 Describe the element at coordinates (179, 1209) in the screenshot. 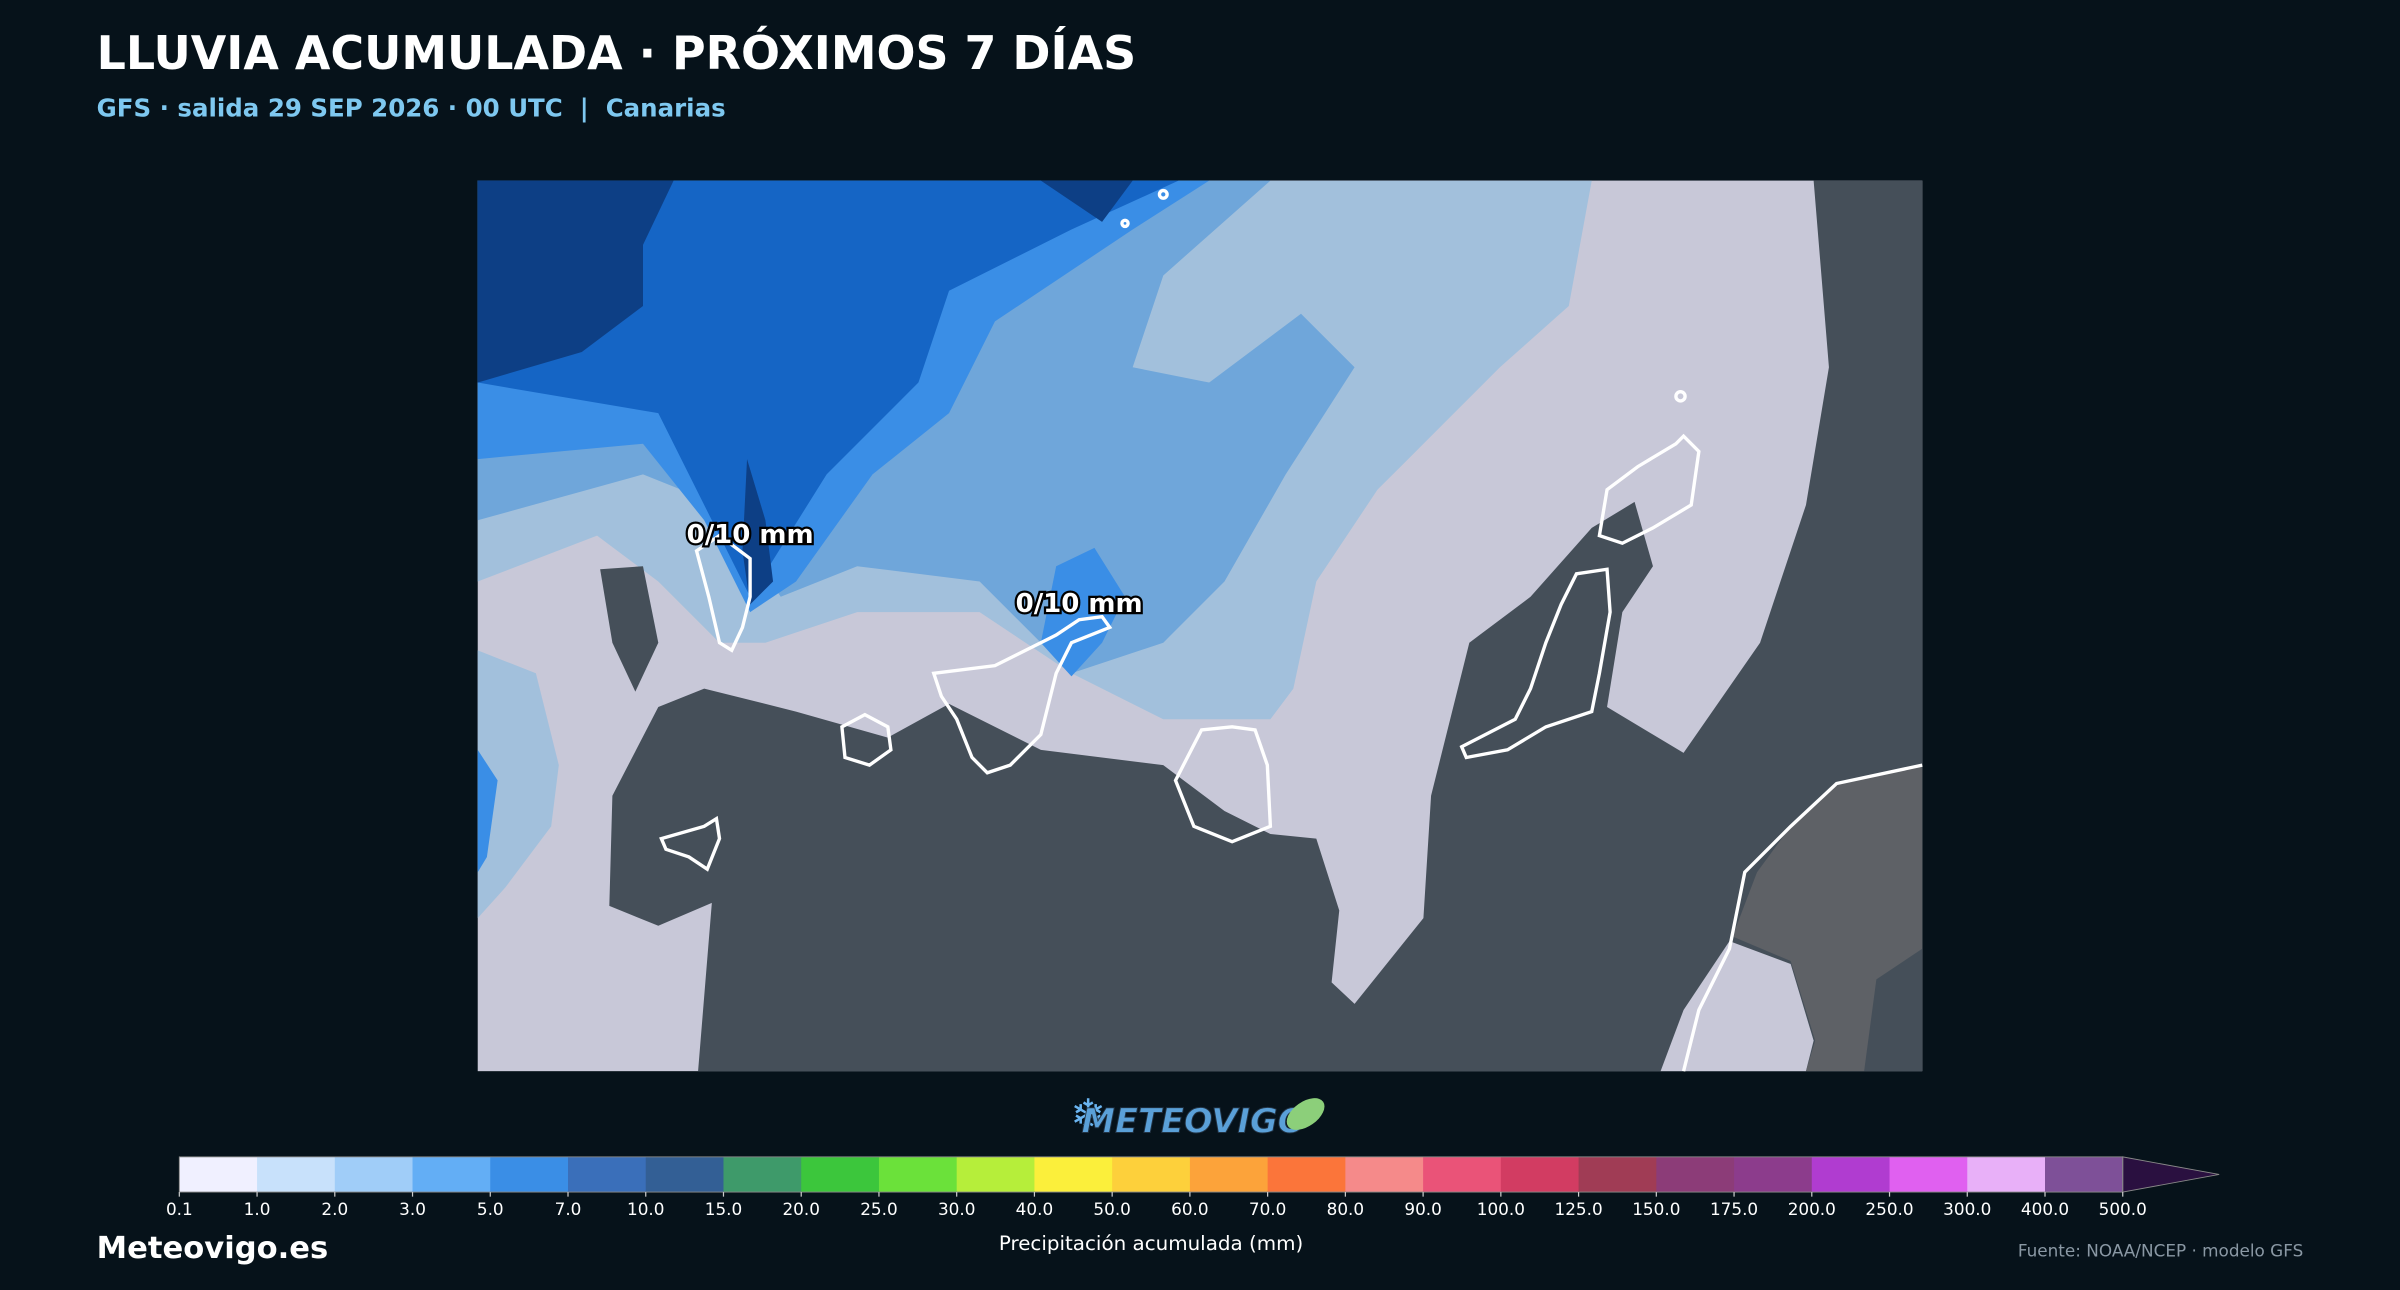

I see `colorbar-tick-label: 0.1` at that location.